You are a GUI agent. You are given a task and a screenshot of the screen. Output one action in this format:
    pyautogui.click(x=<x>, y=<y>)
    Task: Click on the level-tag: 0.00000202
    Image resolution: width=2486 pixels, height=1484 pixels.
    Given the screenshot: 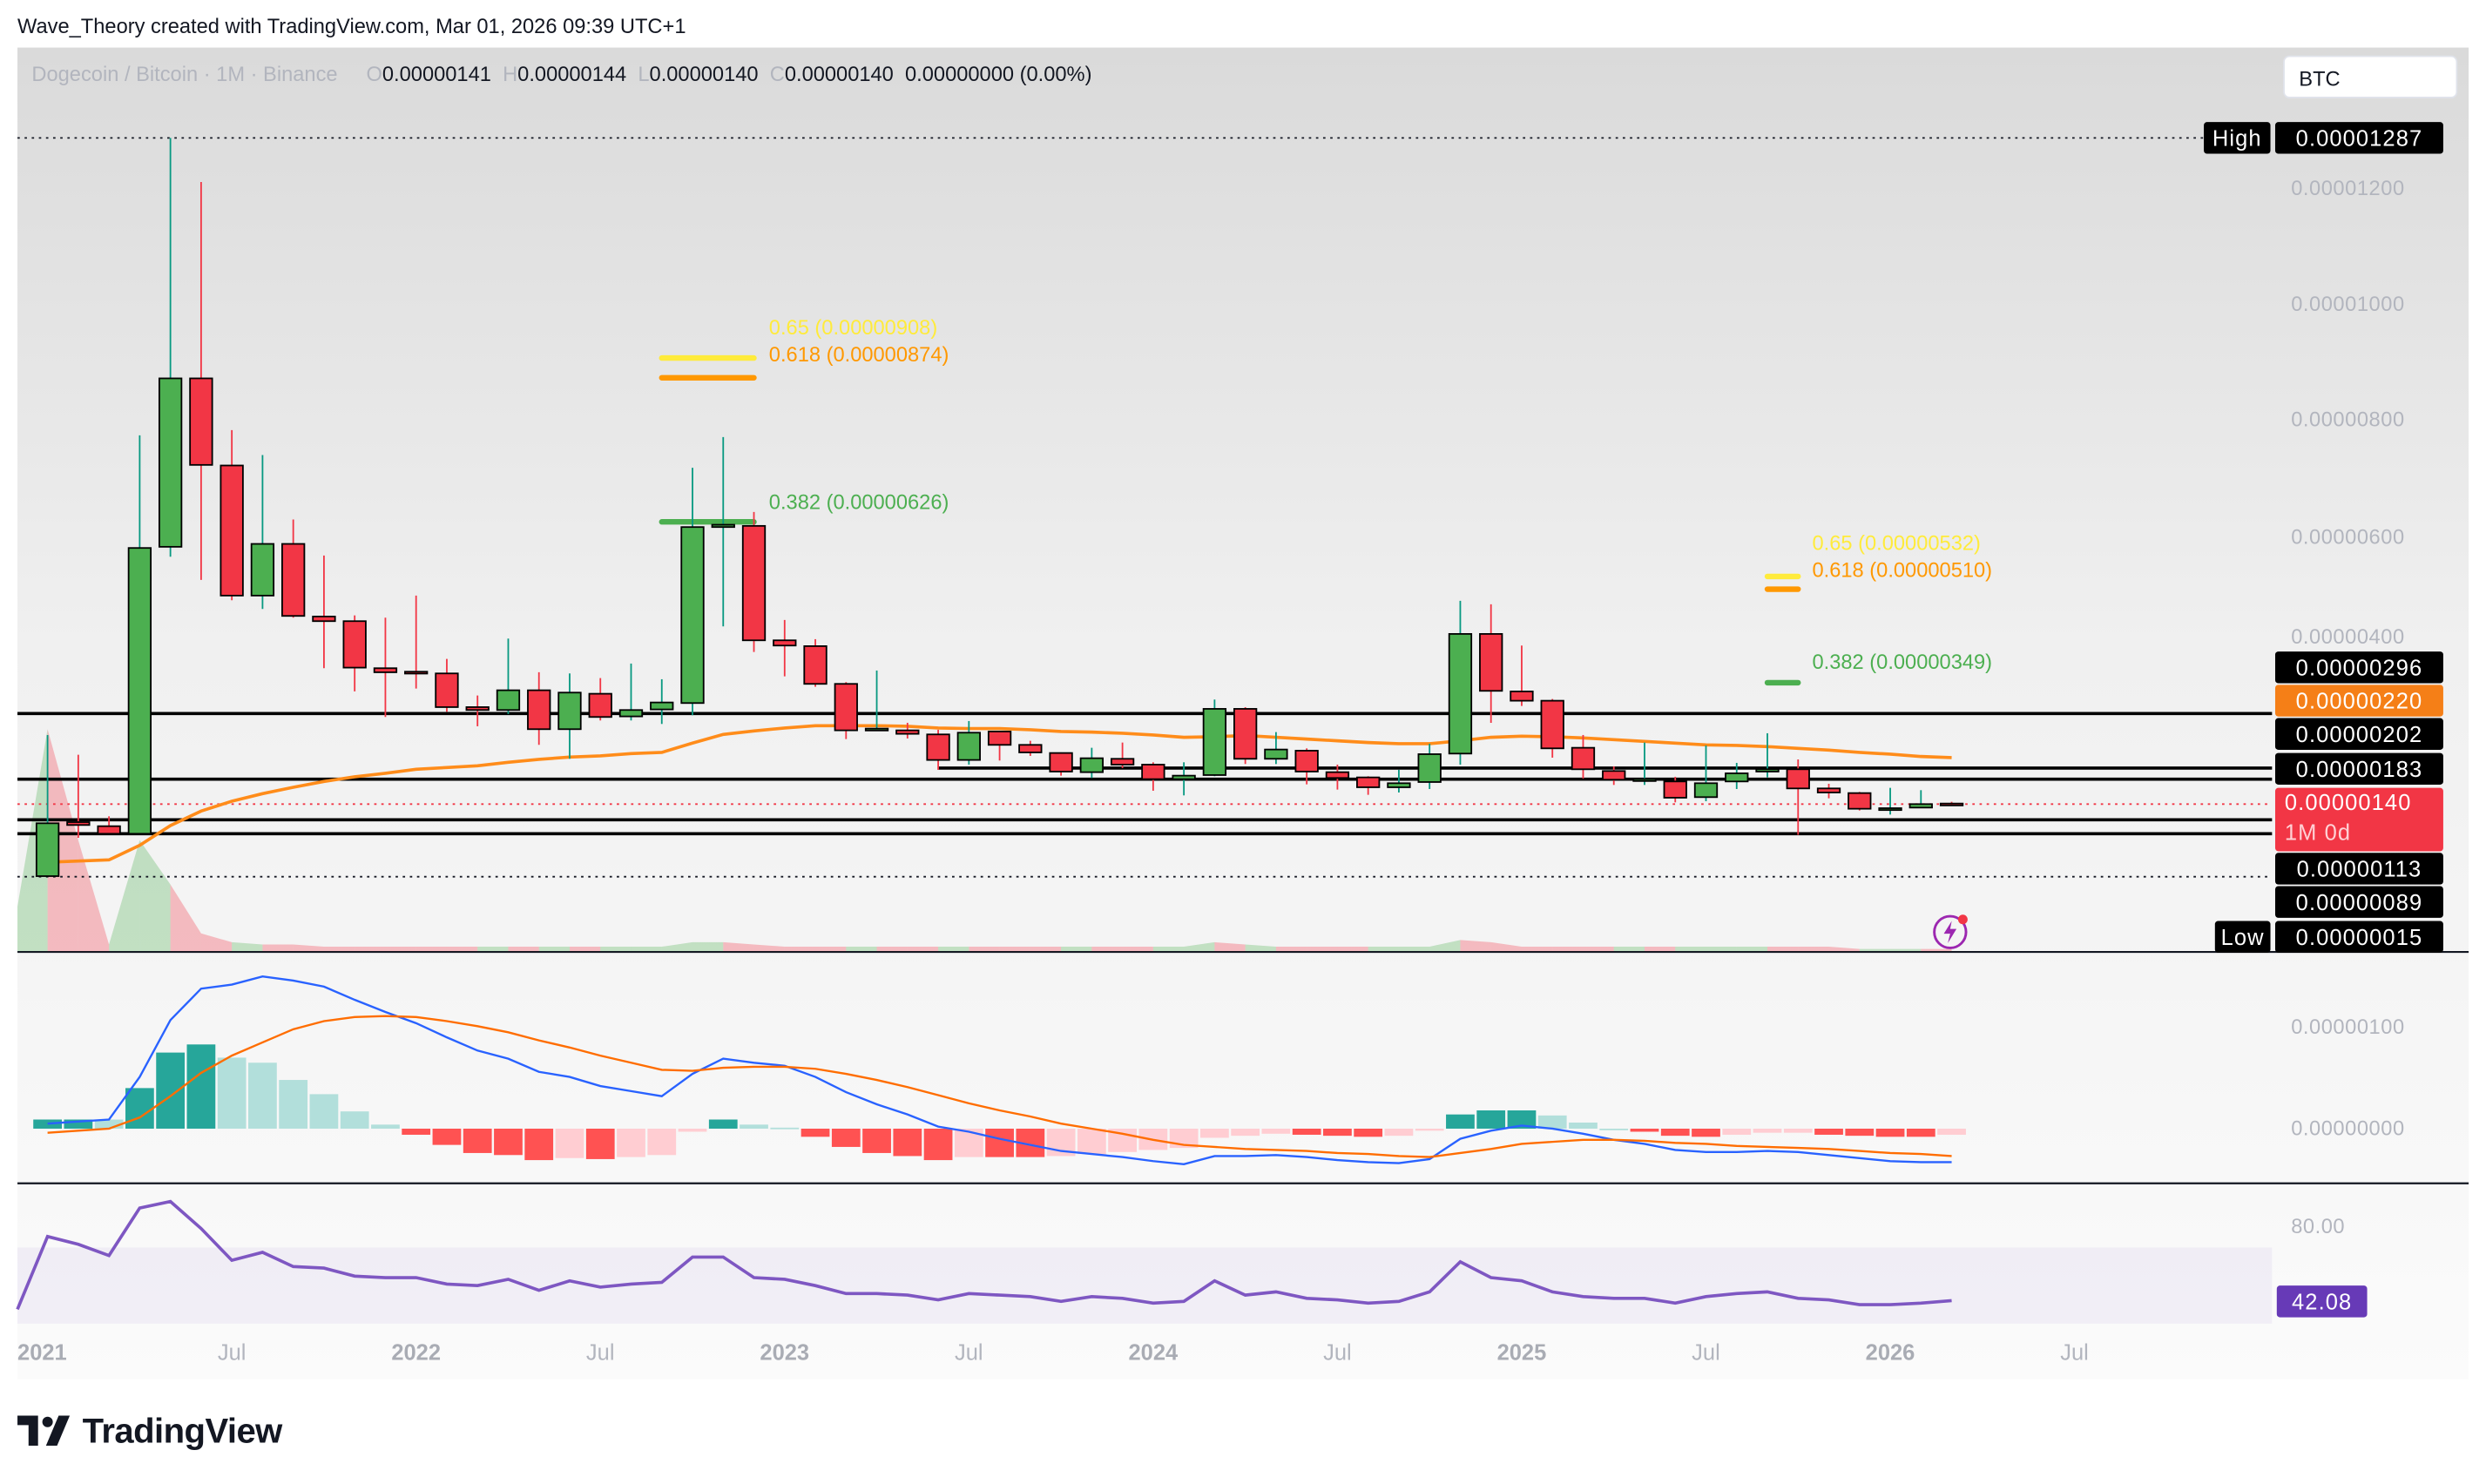 What is the action you would take?
    pyautogui.click(x=2358, y=734)
    